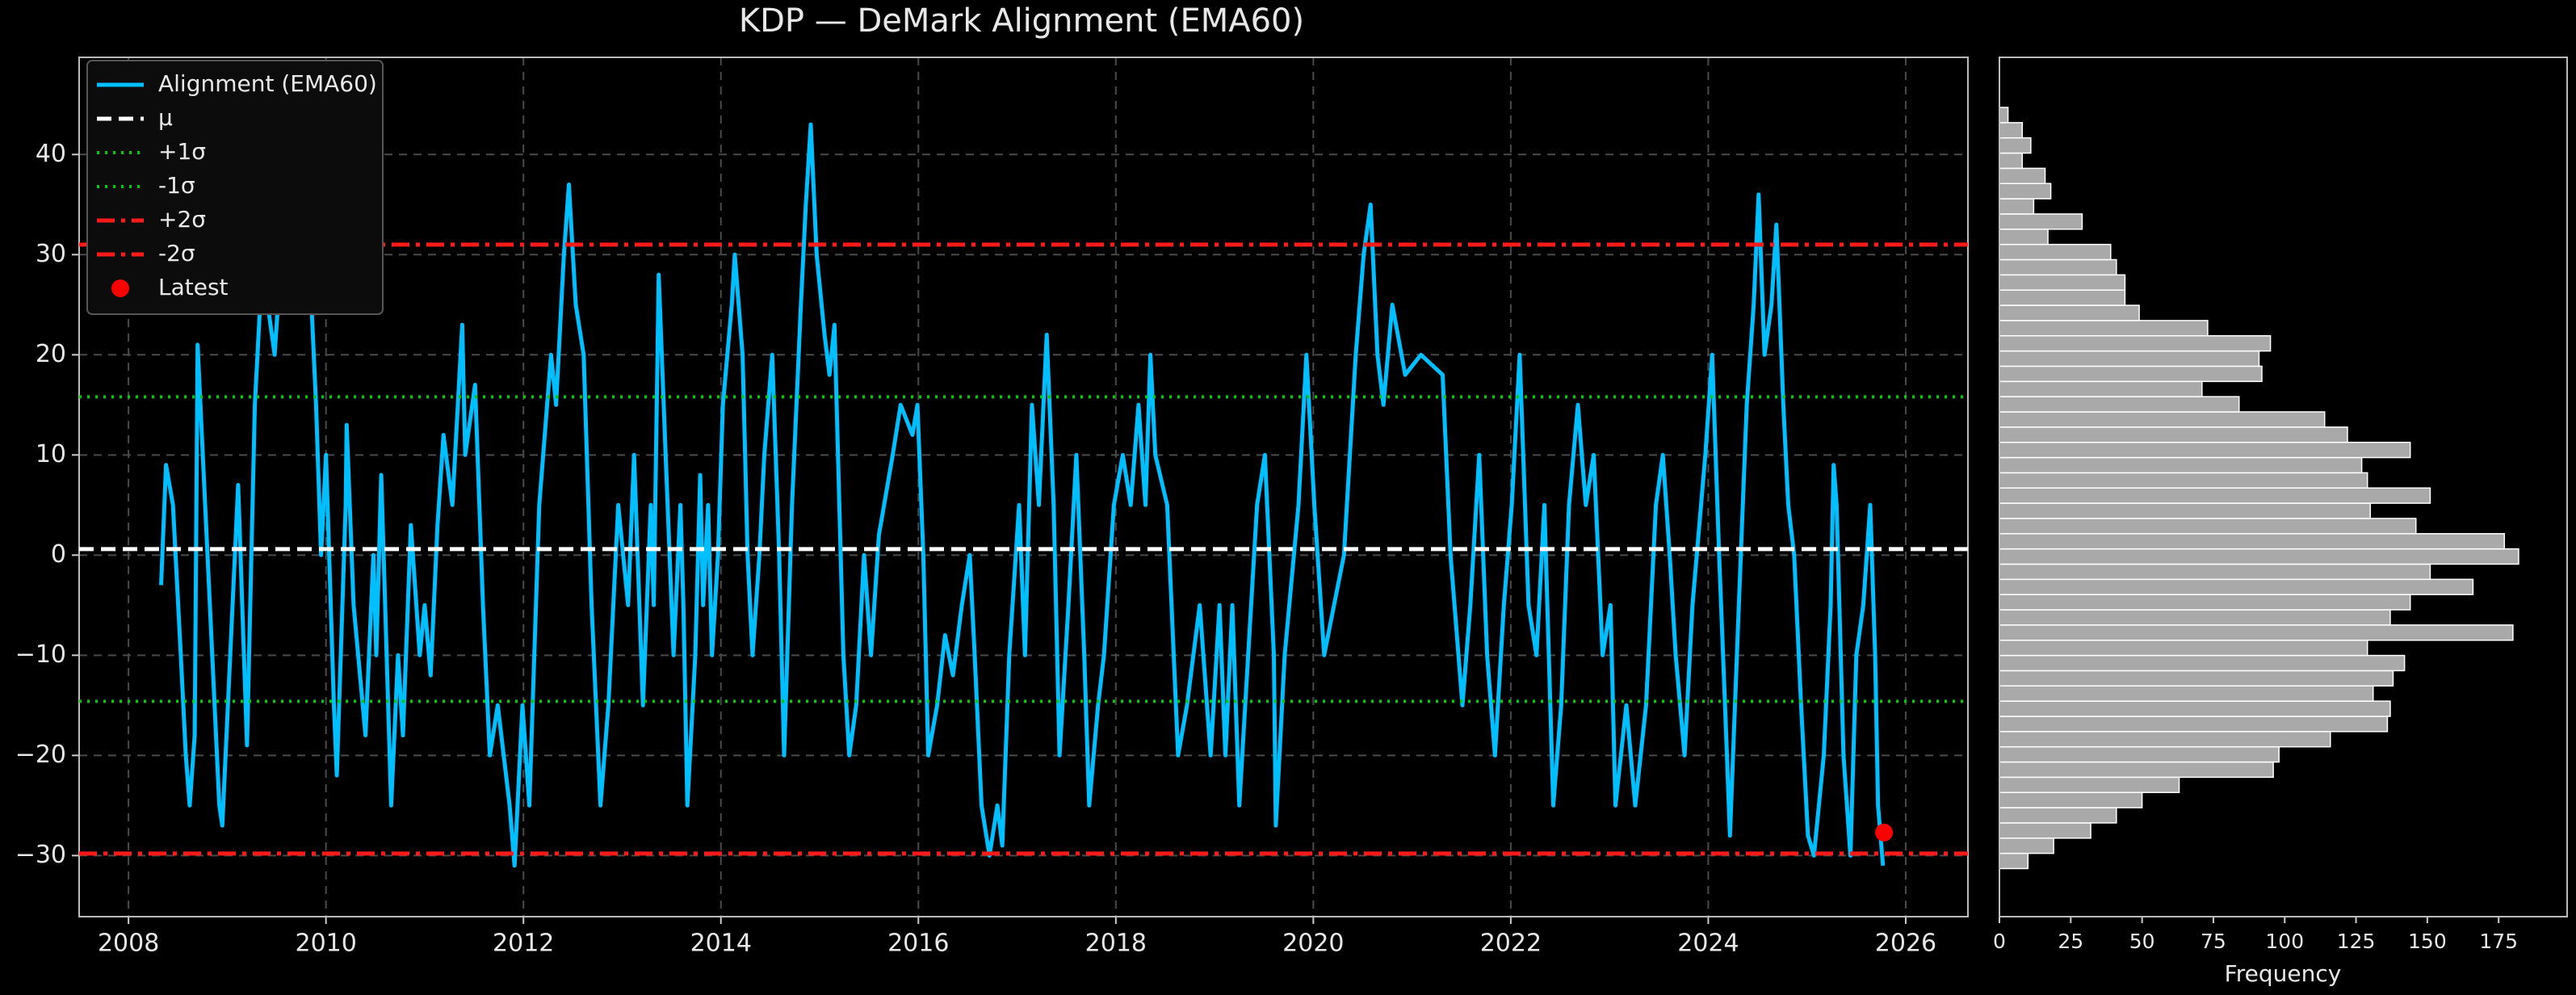  What do you see at coordinates (1884, 832) in the screenshot?
I see `latest-point` at bounding box center [1884, 832].